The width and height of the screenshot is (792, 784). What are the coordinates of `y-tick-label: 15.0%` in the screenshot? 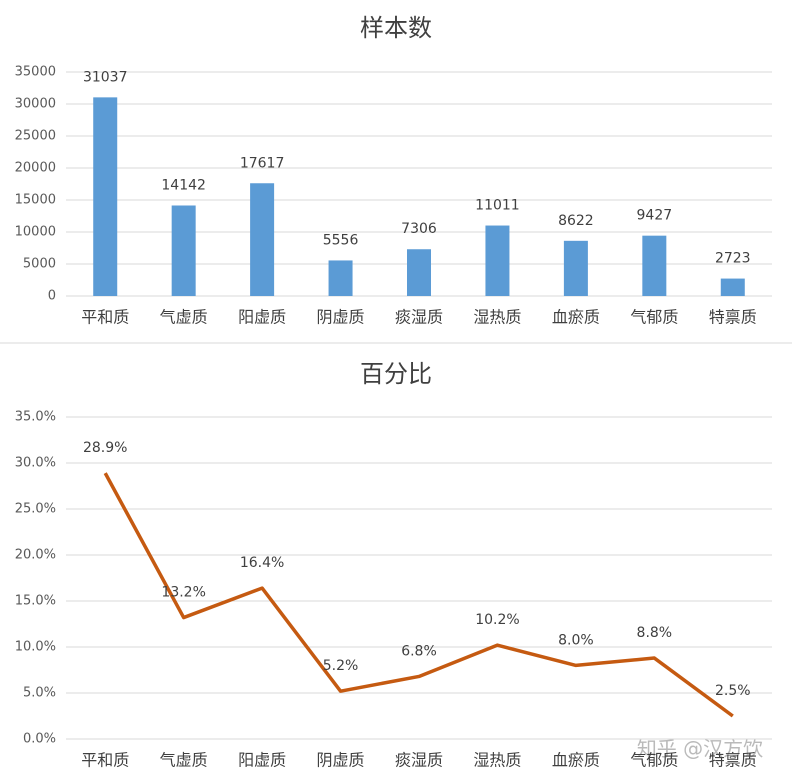 It's located at (35, 601).